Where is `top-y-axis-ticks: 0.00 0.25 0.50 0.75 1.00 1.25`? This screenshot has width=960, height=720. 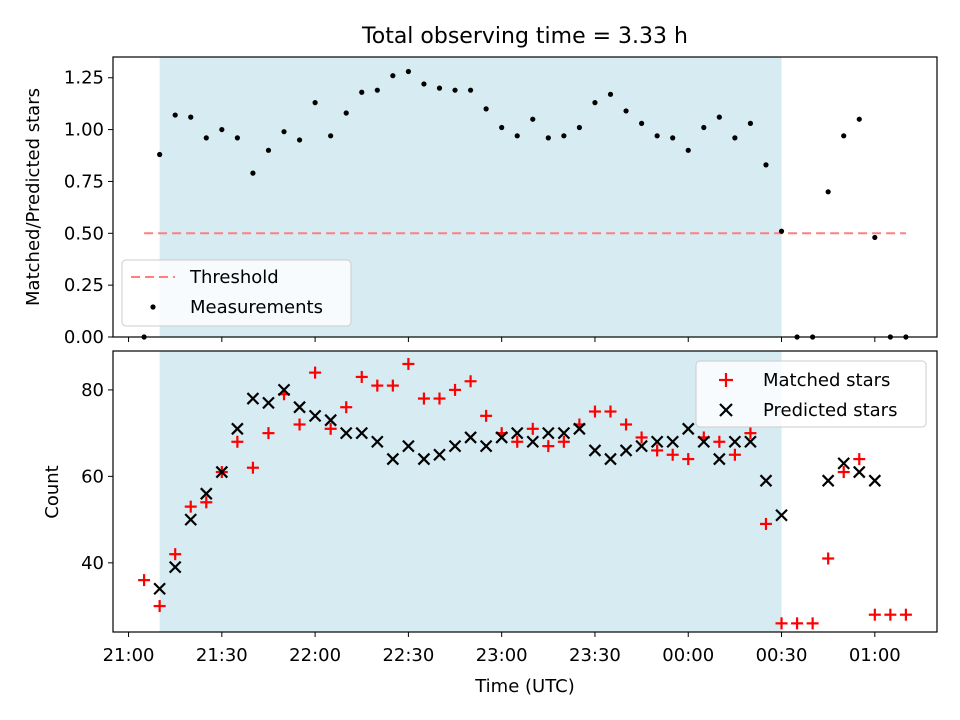
top-y-axis-ticks: 0.00 0.25 0.50 0.75 1.00 1.25 is located at coordinates (88, 208).